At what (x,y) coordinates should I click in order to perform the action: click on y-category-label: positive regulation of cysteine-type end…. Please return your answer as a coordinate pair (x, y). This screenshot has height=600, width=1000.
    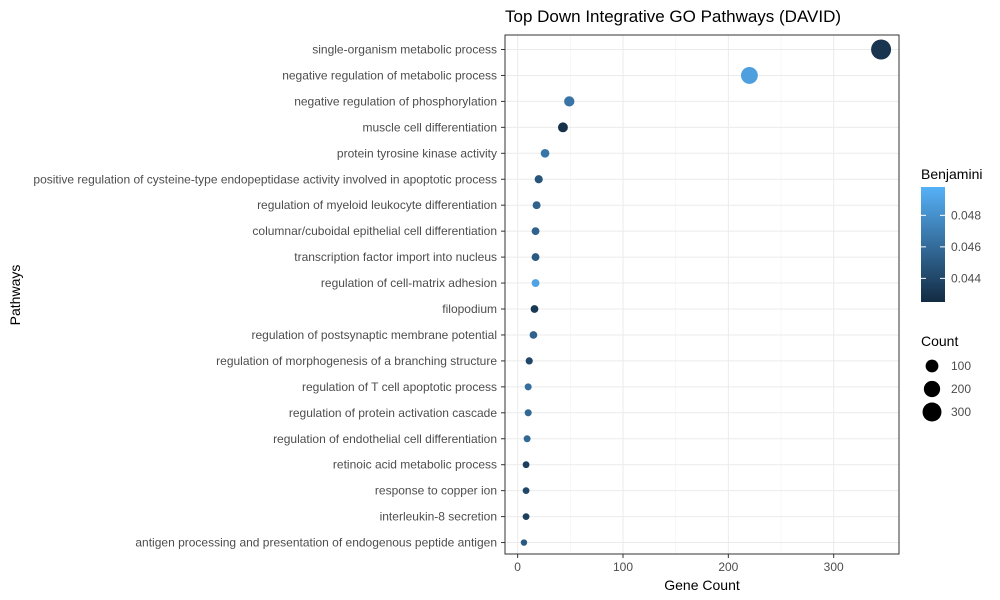
    Looking at the image, I should click on (265, 179).